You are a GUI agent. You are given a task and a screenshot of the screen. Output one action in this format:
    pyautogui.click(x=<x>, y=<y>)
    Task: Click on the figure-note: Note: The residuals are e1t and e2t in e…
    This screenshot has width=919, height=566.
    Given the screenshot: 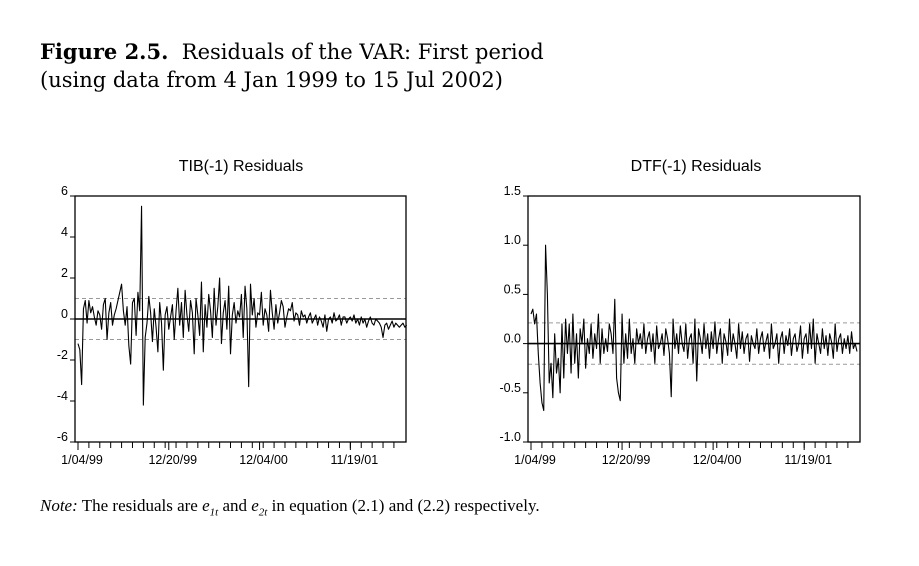 What is the action you would take?
    pyautogui.click(x=290, y=507)
    